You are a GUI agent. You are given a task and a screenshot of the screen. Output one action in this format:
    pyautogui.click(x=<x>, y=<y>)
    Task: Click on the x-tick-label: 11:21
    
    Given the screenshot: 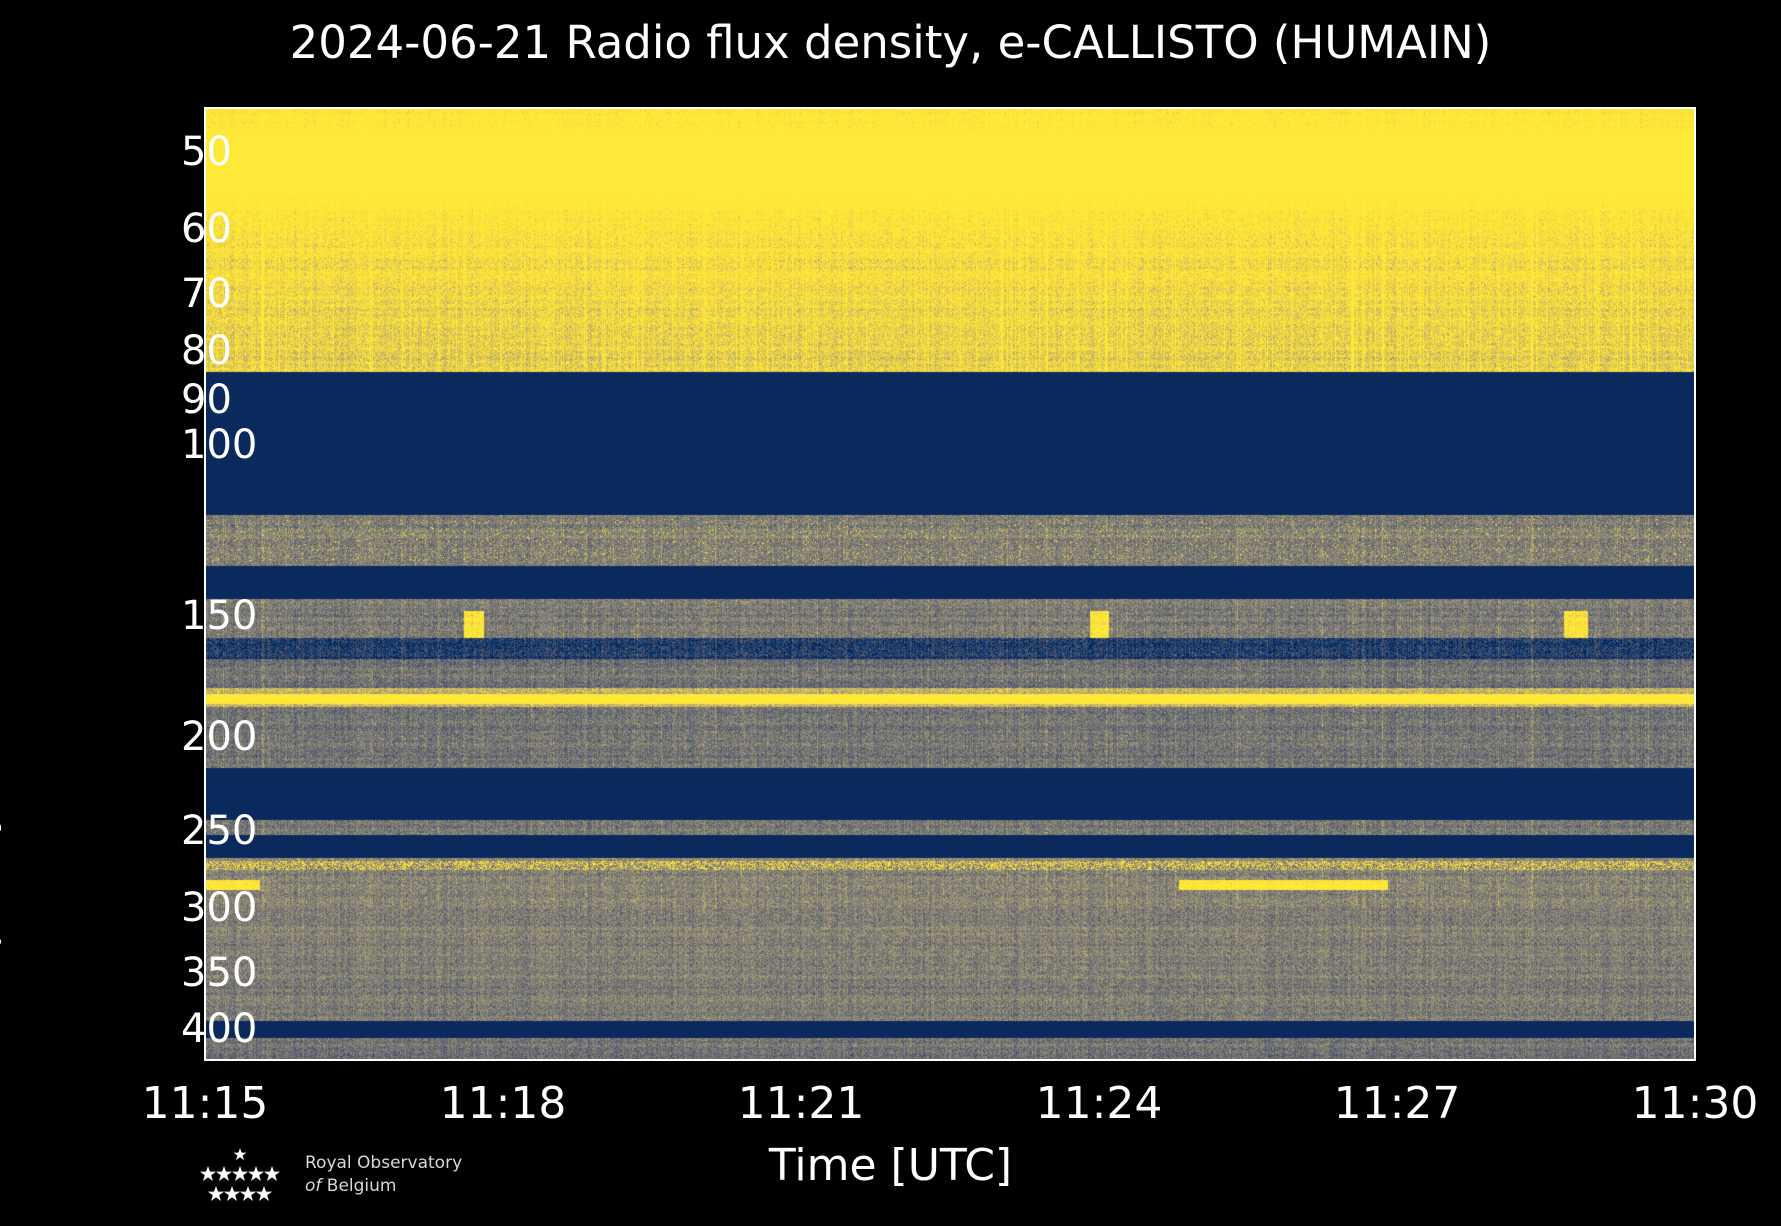 What is the action you would take?
    pyautogui.click(x=801, y=1103)
    